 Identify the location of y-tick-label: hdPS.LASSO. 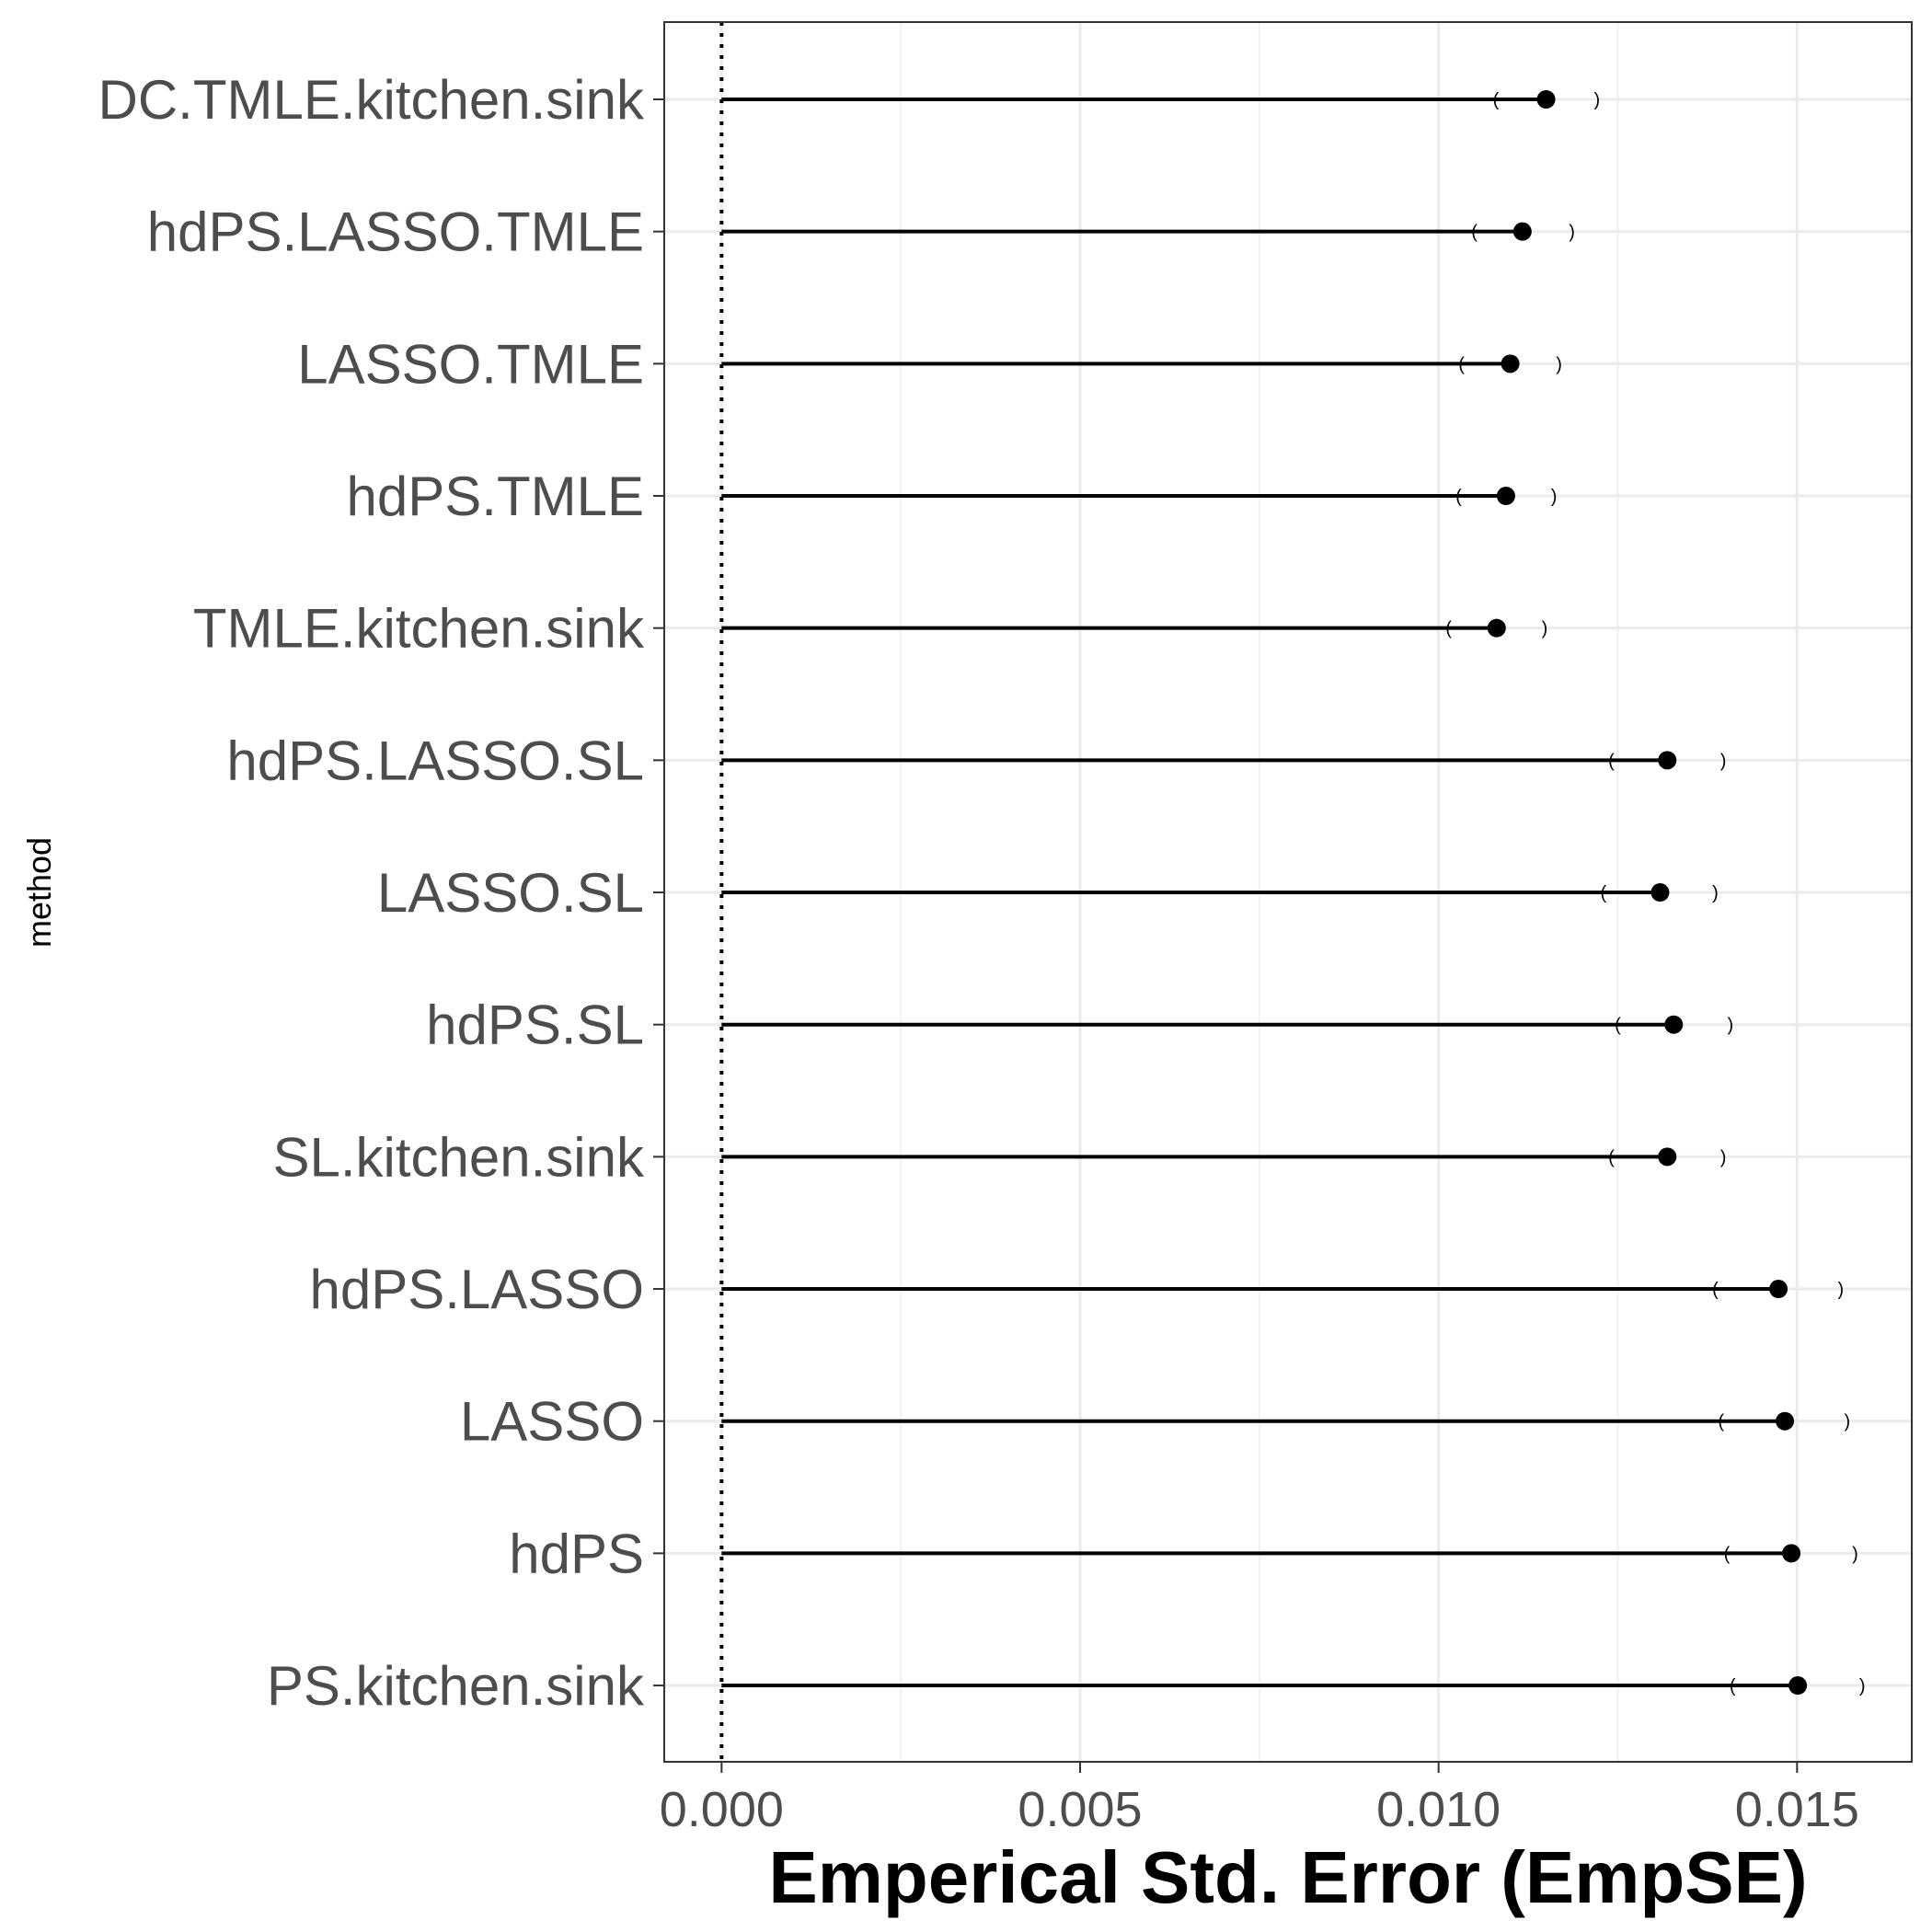
(476, 1289).